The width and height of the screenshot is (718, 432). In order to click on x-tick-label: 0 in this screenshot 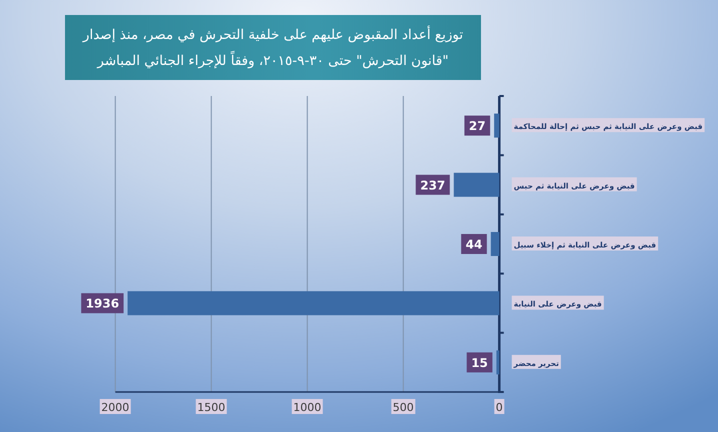, I will do `click(499, 407)`.